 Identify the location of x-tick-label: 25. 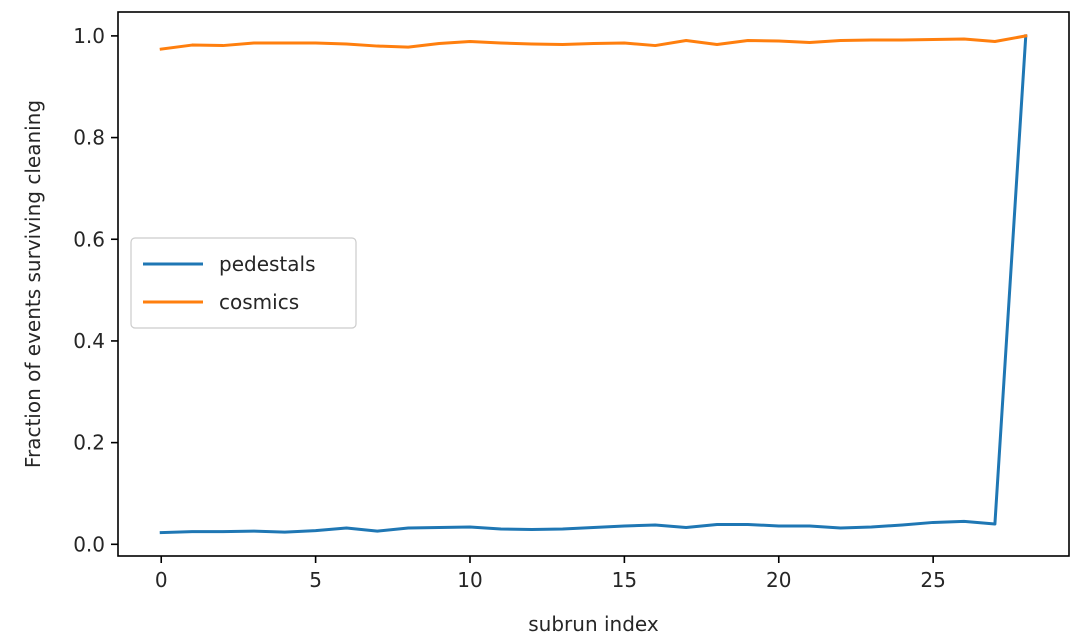
(932, 580).